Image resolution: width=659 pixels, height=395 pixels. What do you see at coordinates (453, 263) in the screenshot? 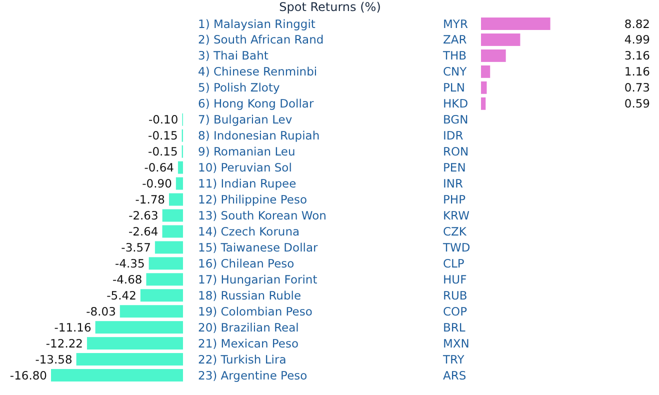
I see `y-tick-label: CLP` at bounding box center [453, 263].